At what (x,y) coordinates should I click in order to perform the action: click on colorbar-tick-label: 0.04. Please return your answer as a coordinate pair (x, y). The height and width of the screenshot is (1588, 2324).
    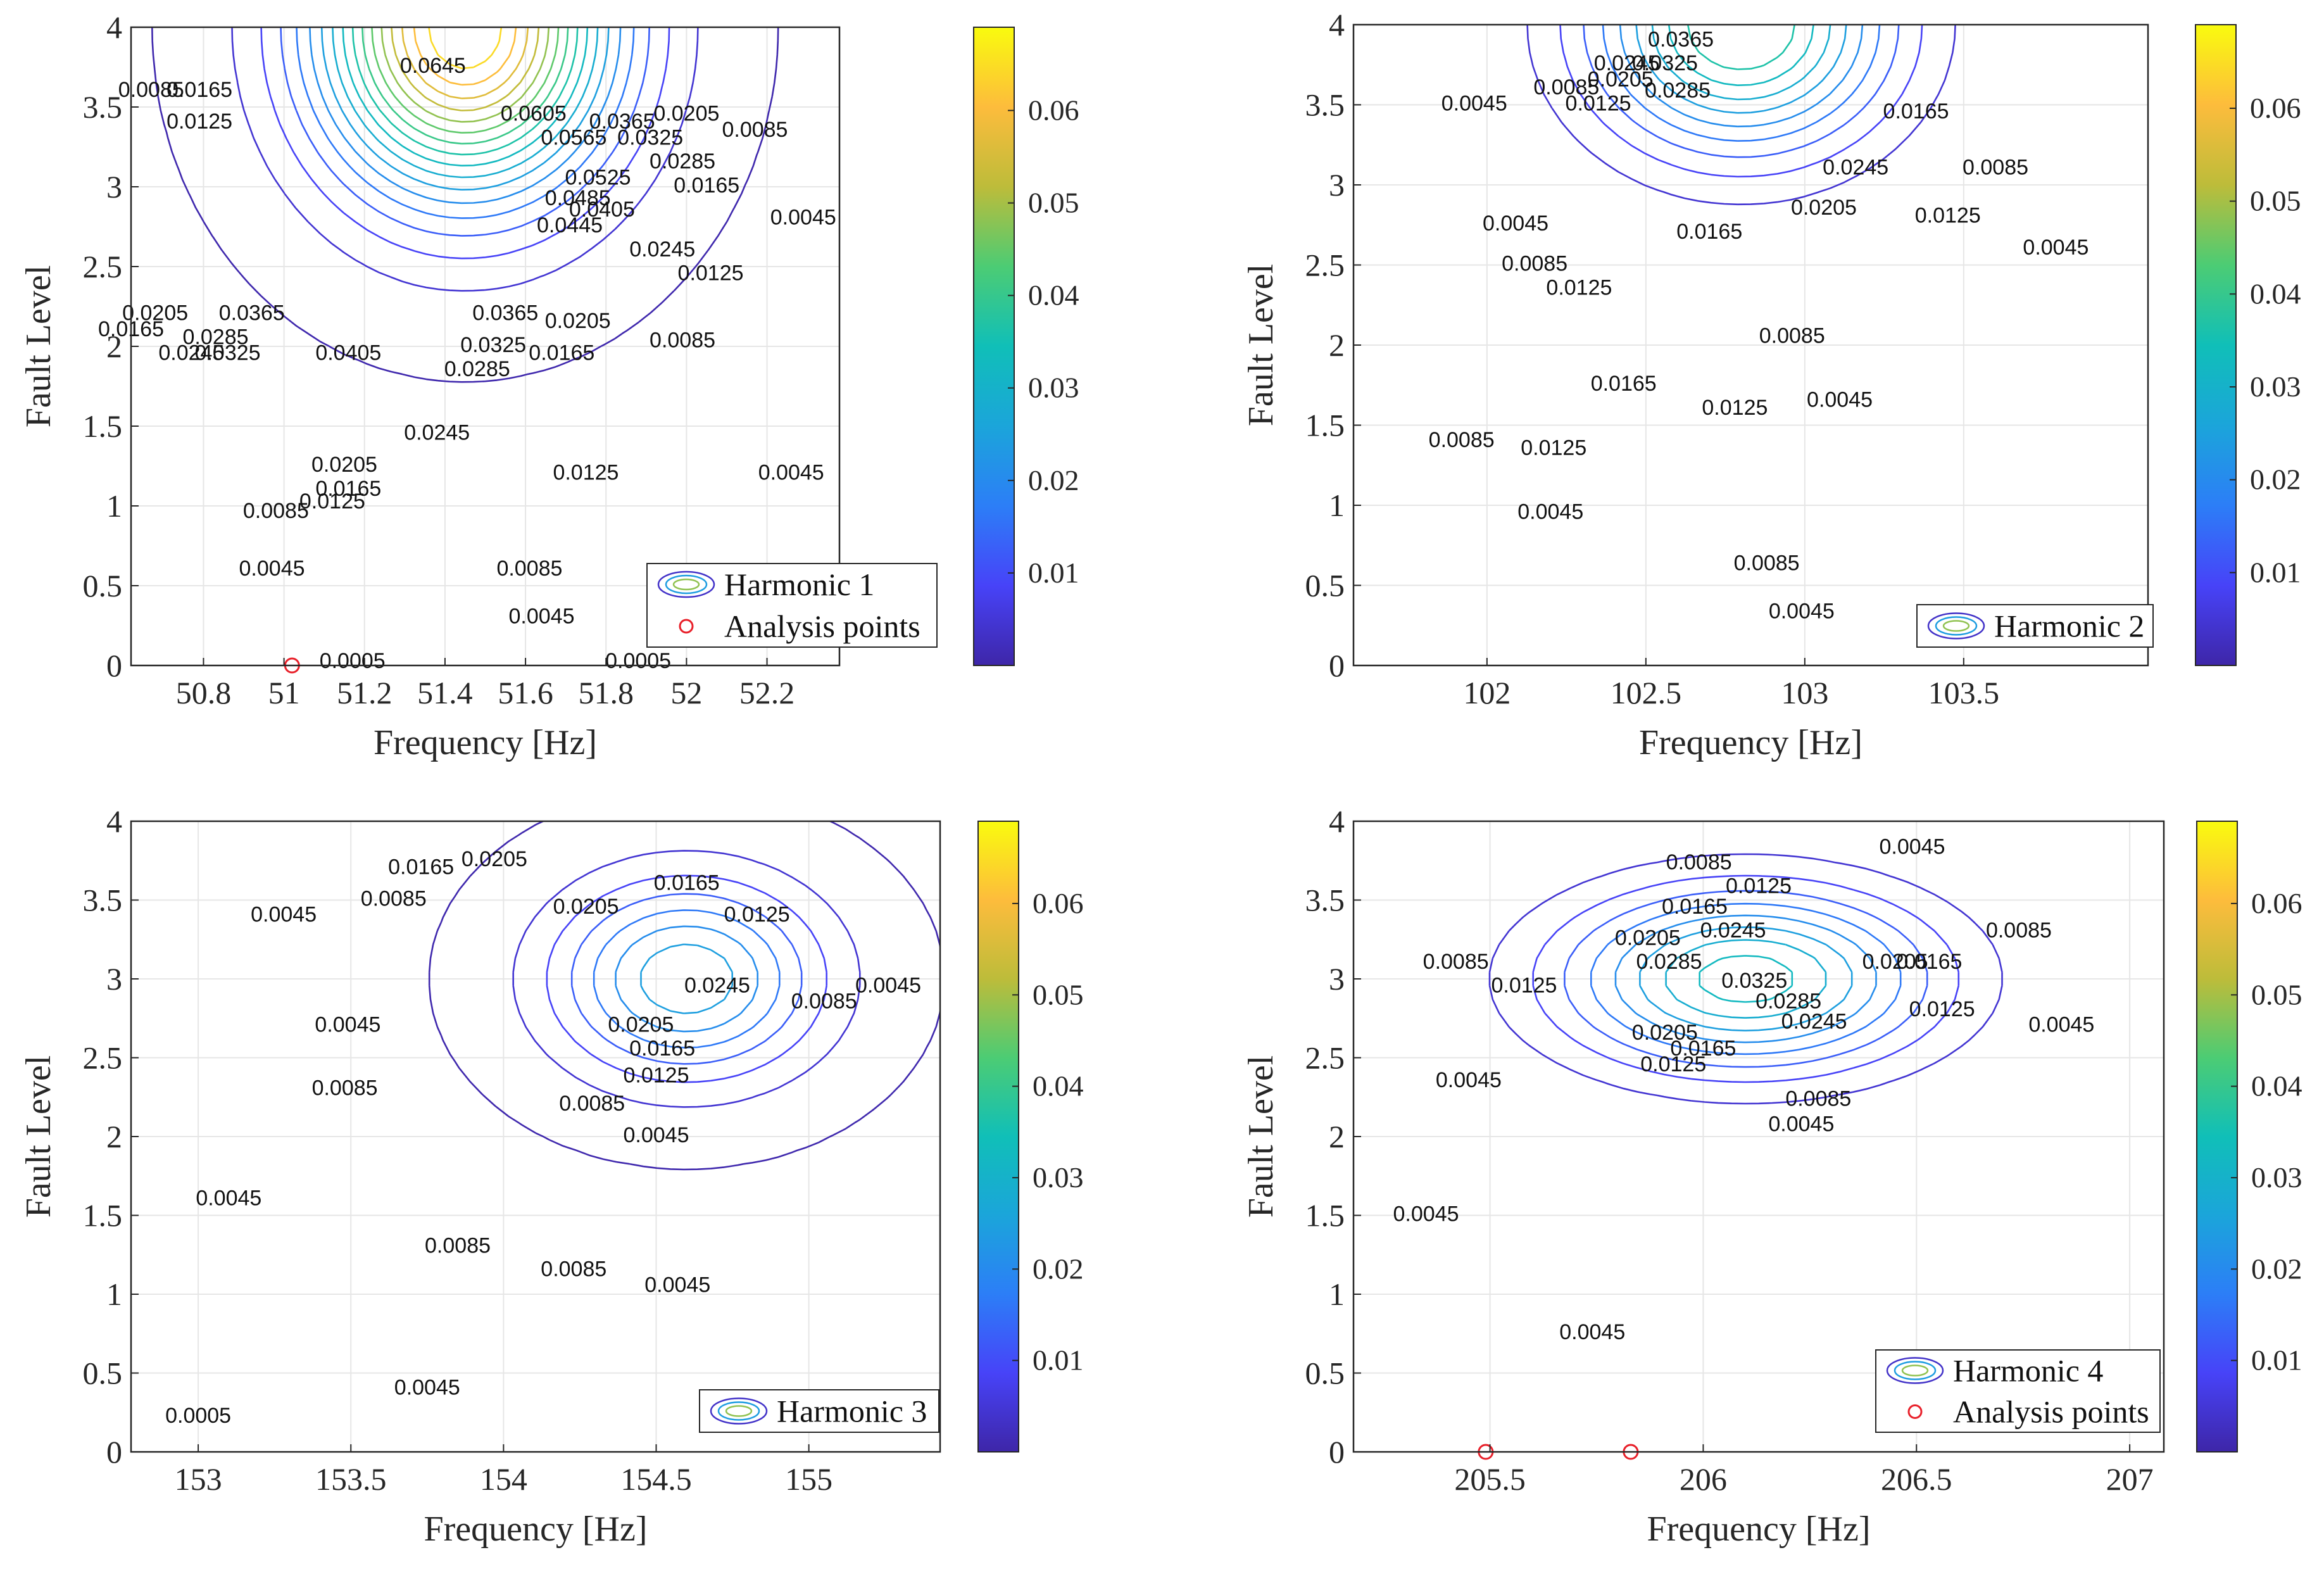
    Looking at the image, I should click on (1053, 295).